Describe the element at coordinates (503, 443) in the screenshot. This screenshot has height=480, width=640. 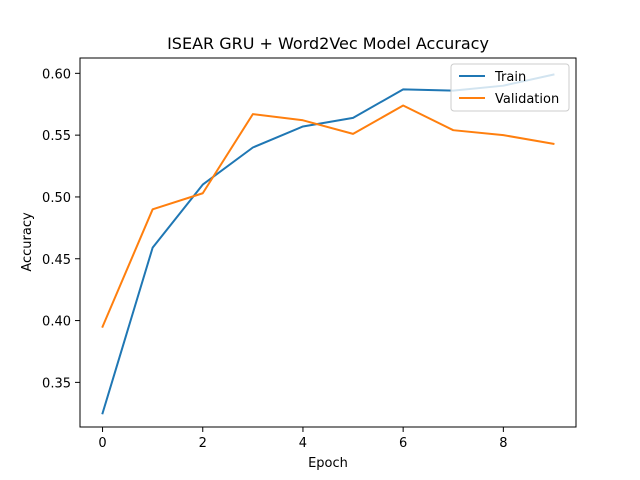
I see `x-tick-label: 8` at that location.